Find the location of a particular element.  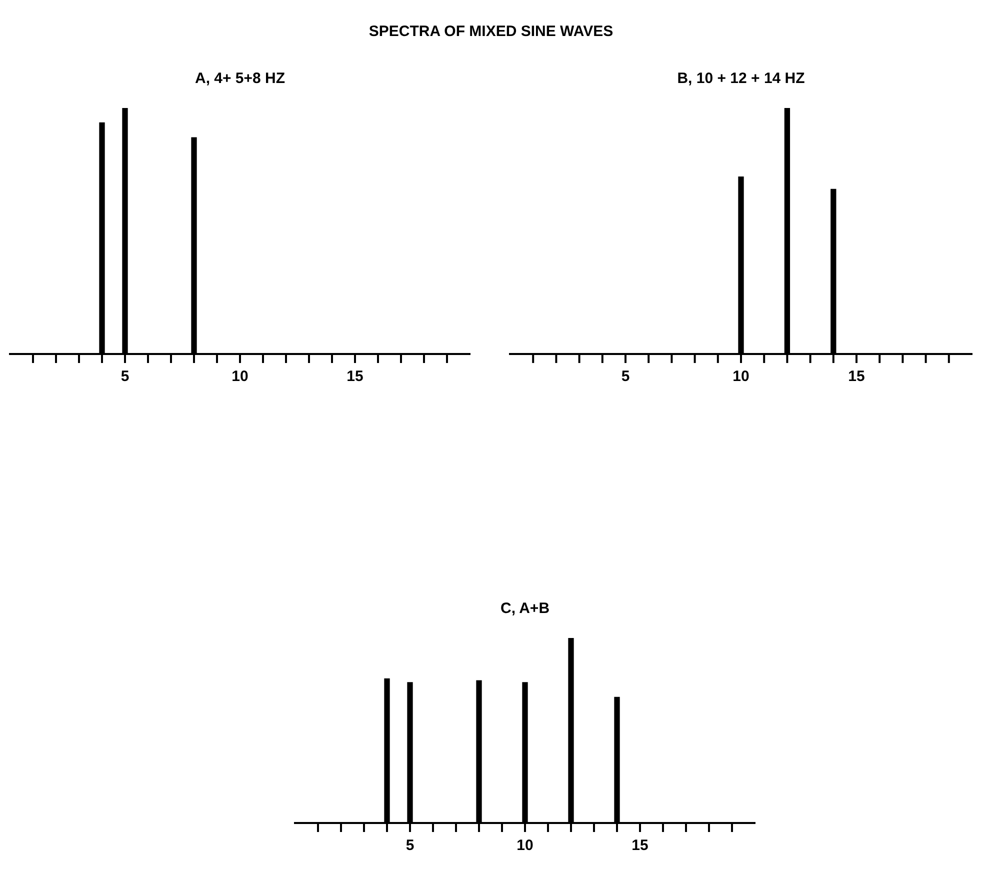

chart-title: C, A+B is located at coordinates (525, 609).